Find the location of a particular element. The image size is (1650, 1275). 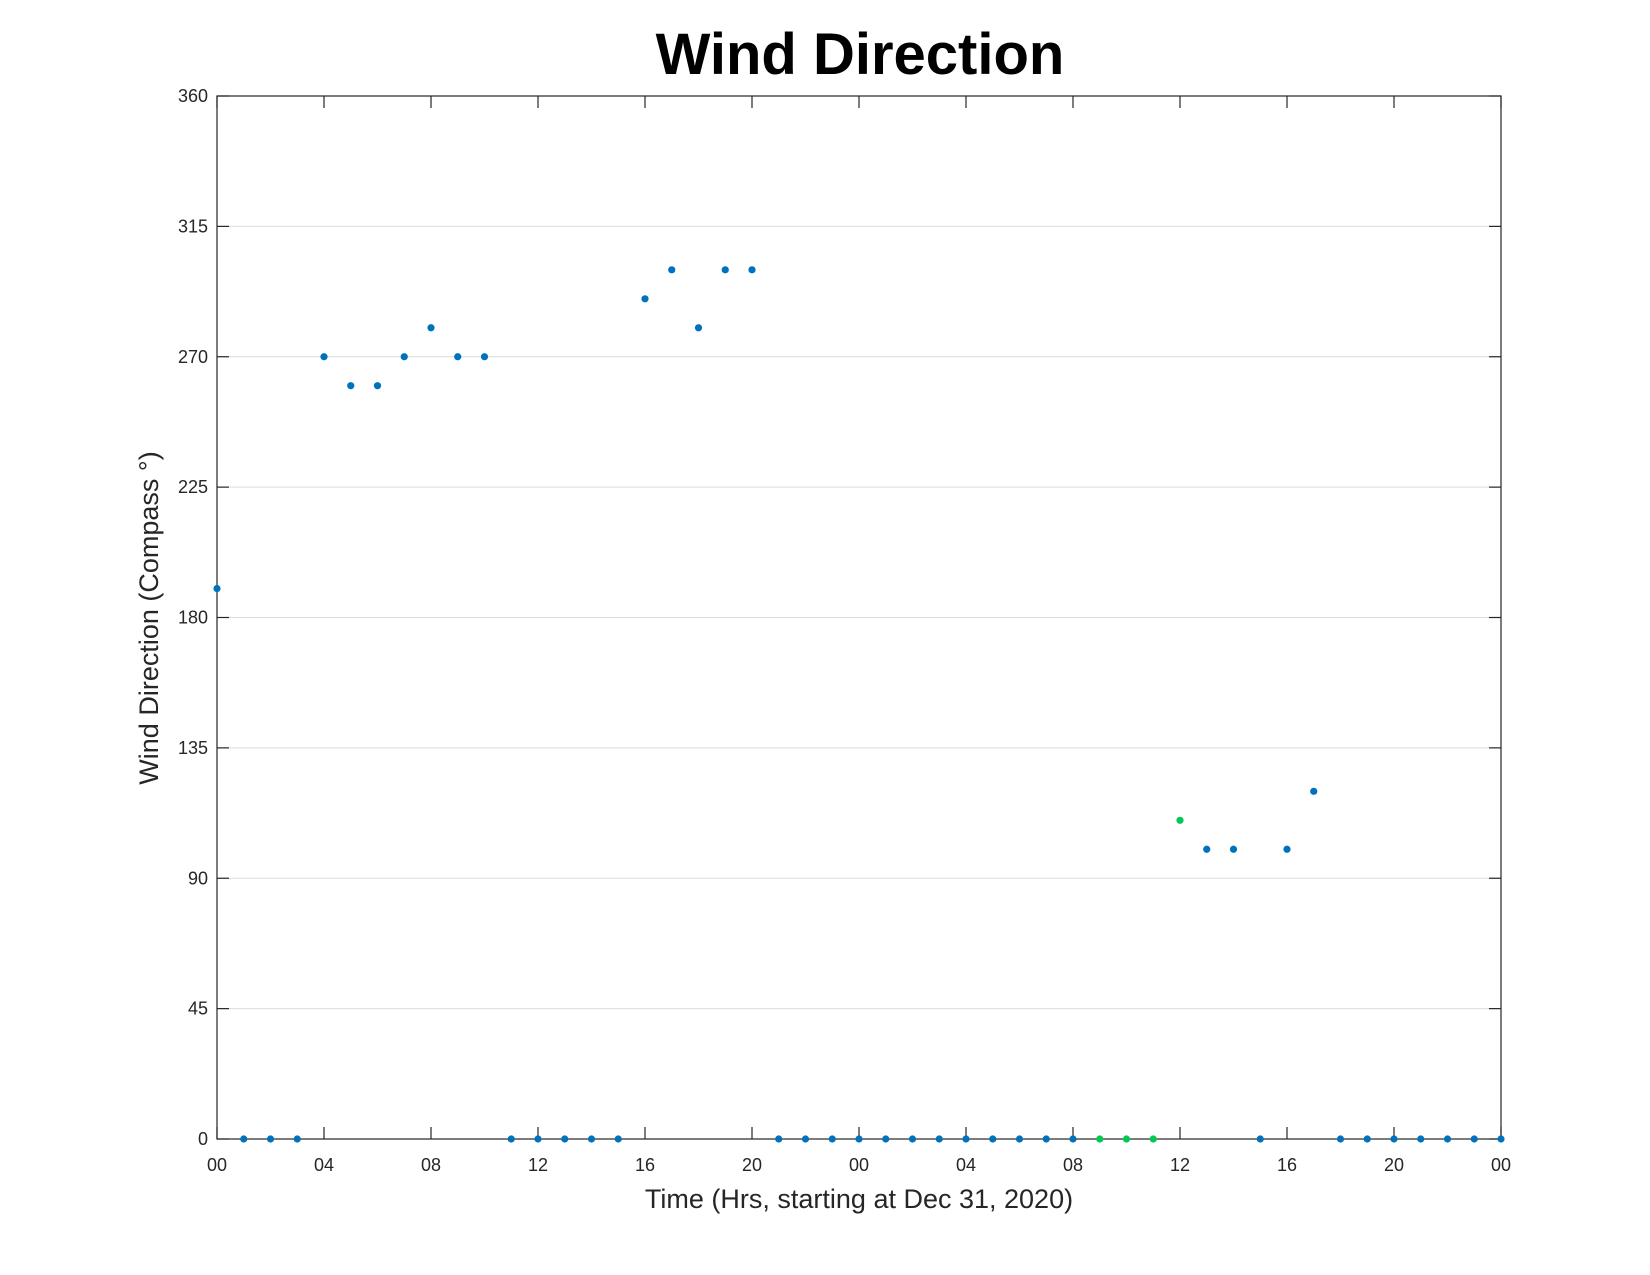

chart-title: Wind Direction is located at coordinates (860, 54).